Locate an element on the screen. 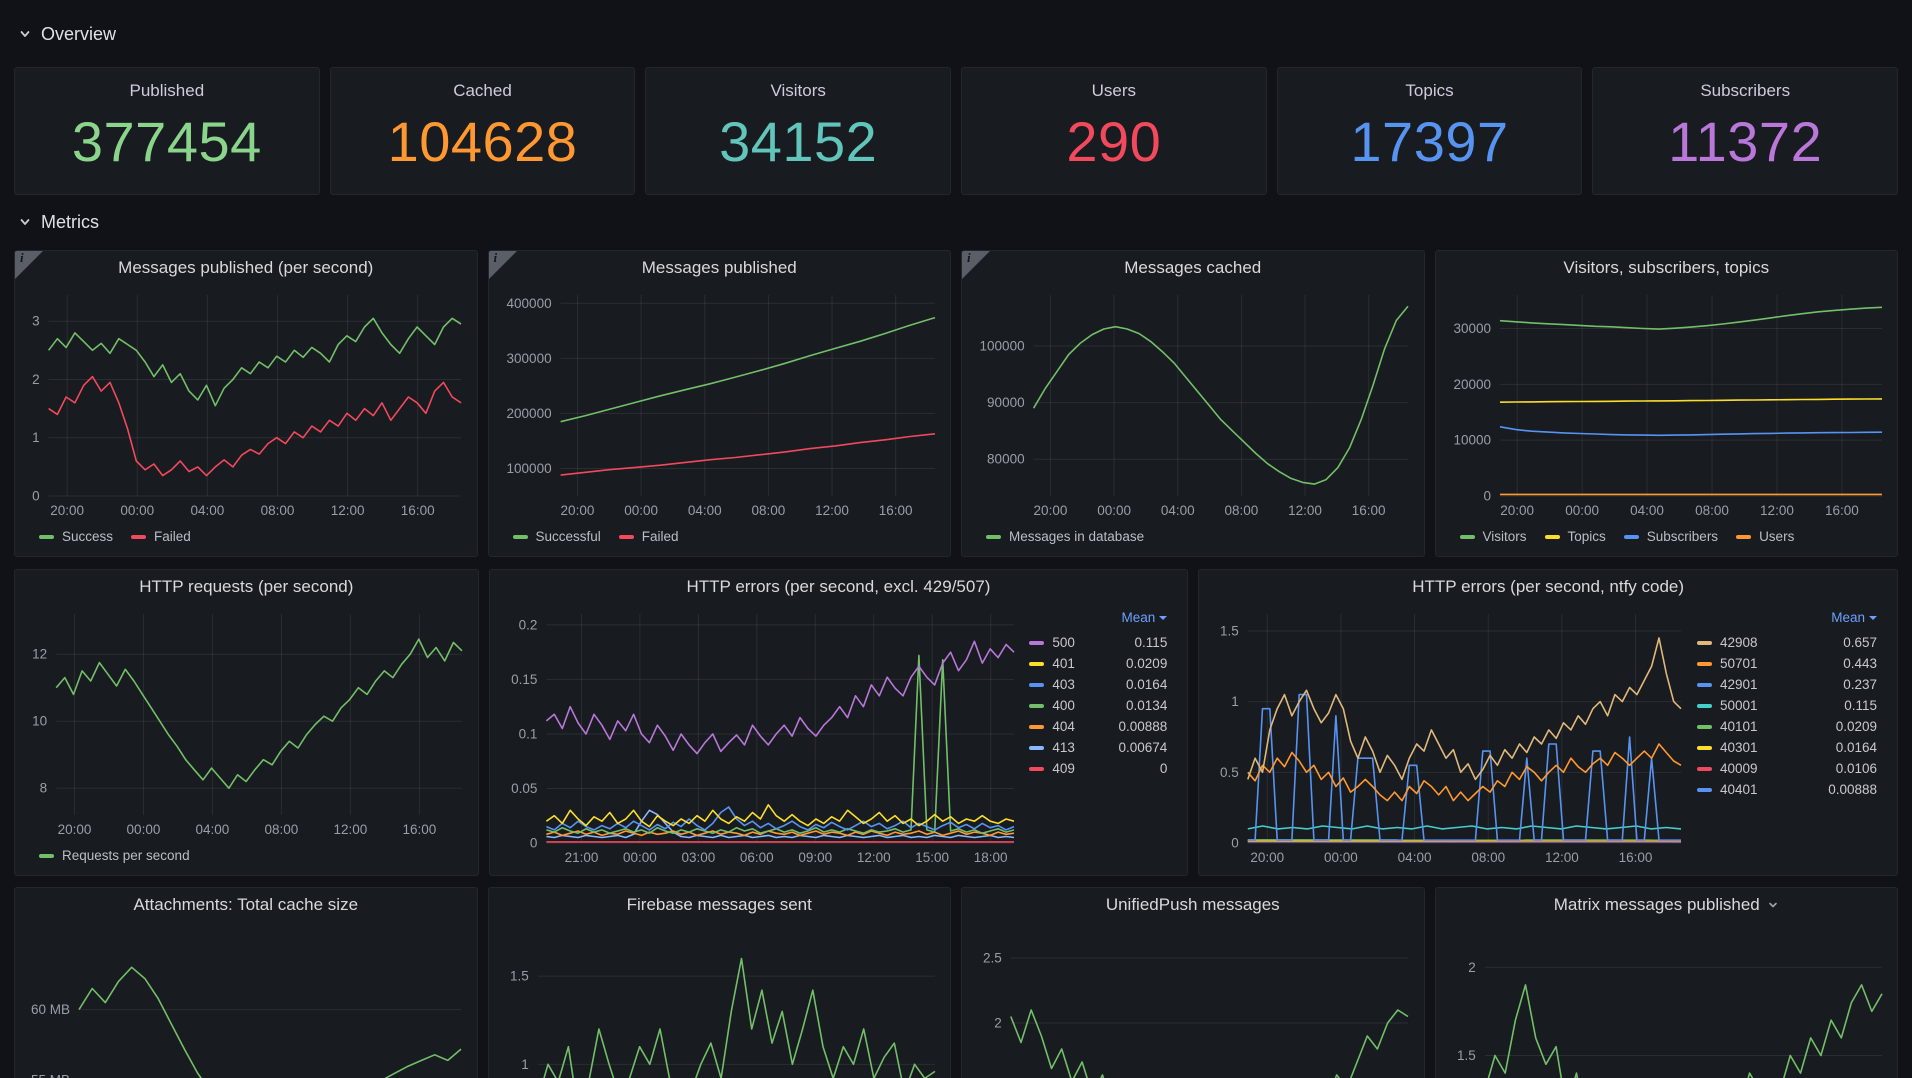  svg-text: 2 is located at coordinates (998, 1023).